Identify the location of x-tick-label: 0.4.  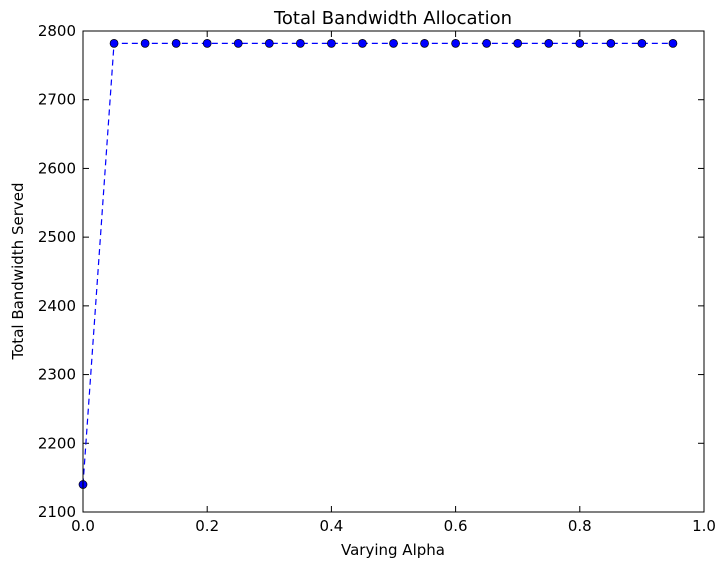
(331, 526).